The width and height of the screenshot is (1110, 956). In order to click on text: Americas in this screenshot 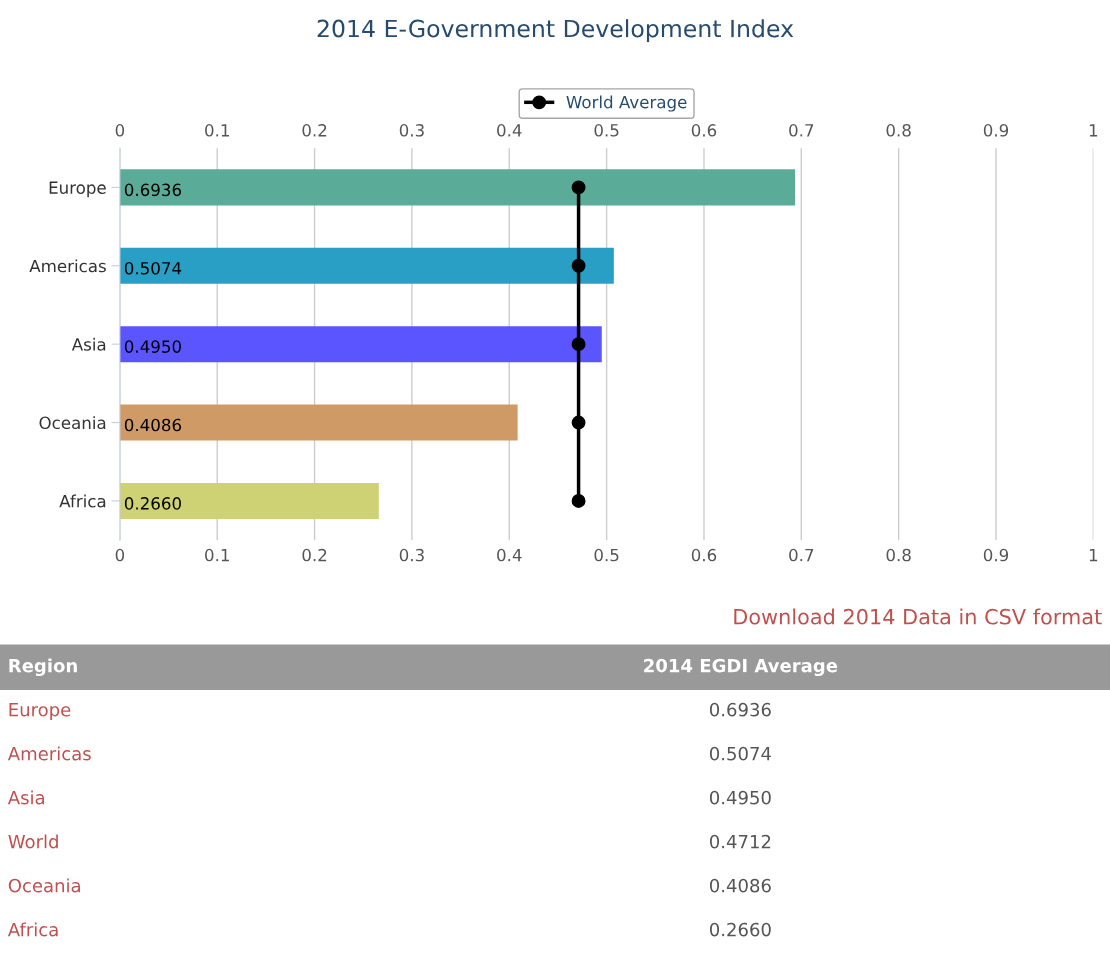, I will do `click(49, 753)`.